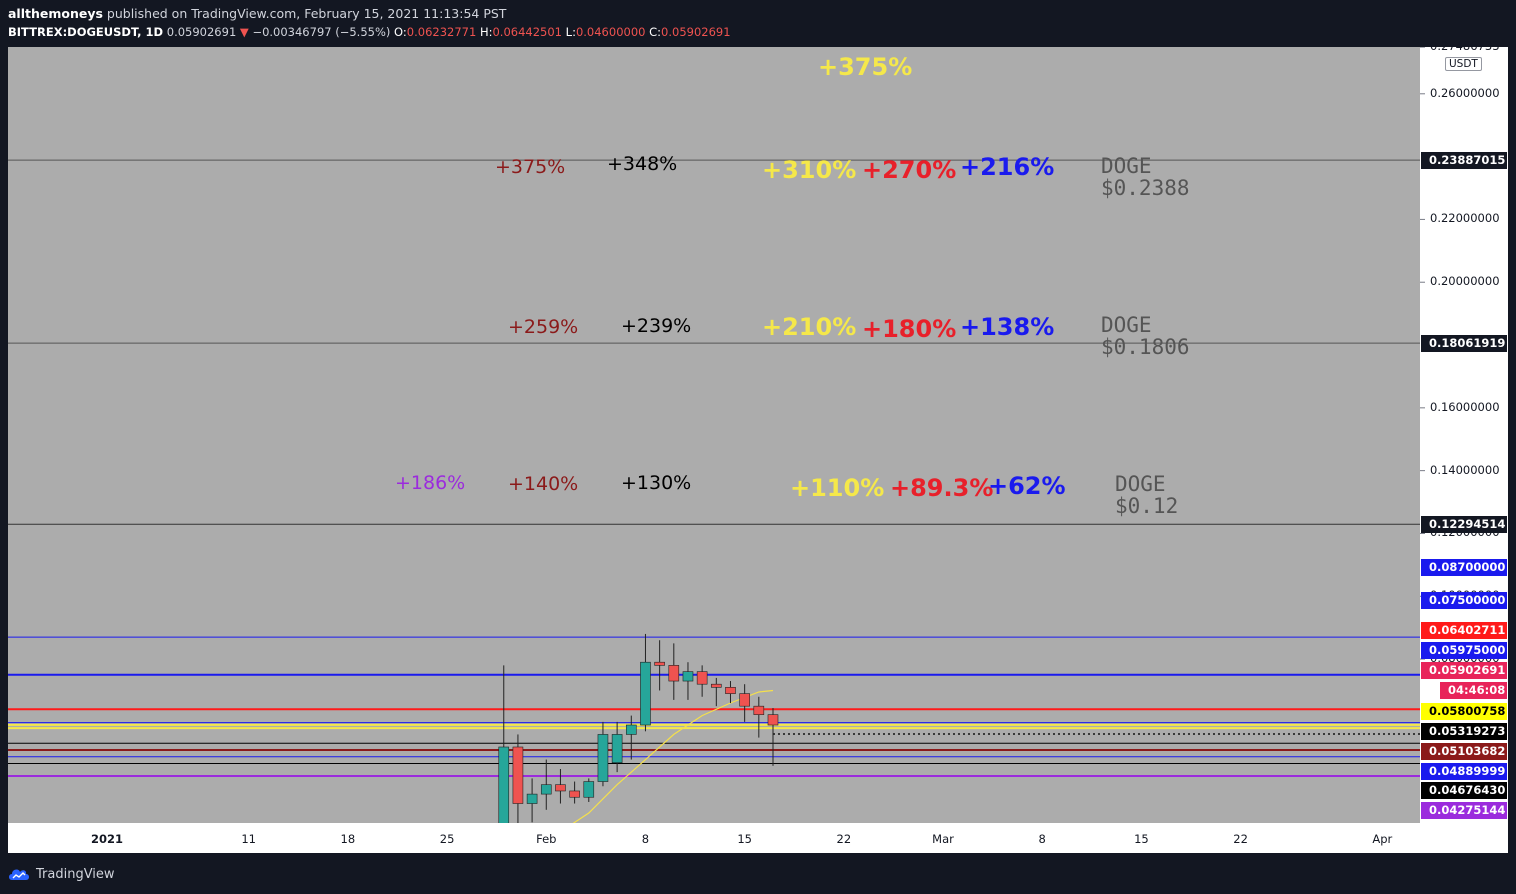 This screenshot has height=894, width=1516. I want to click on price-level-label: 0.04275144, so click(1464, 810).